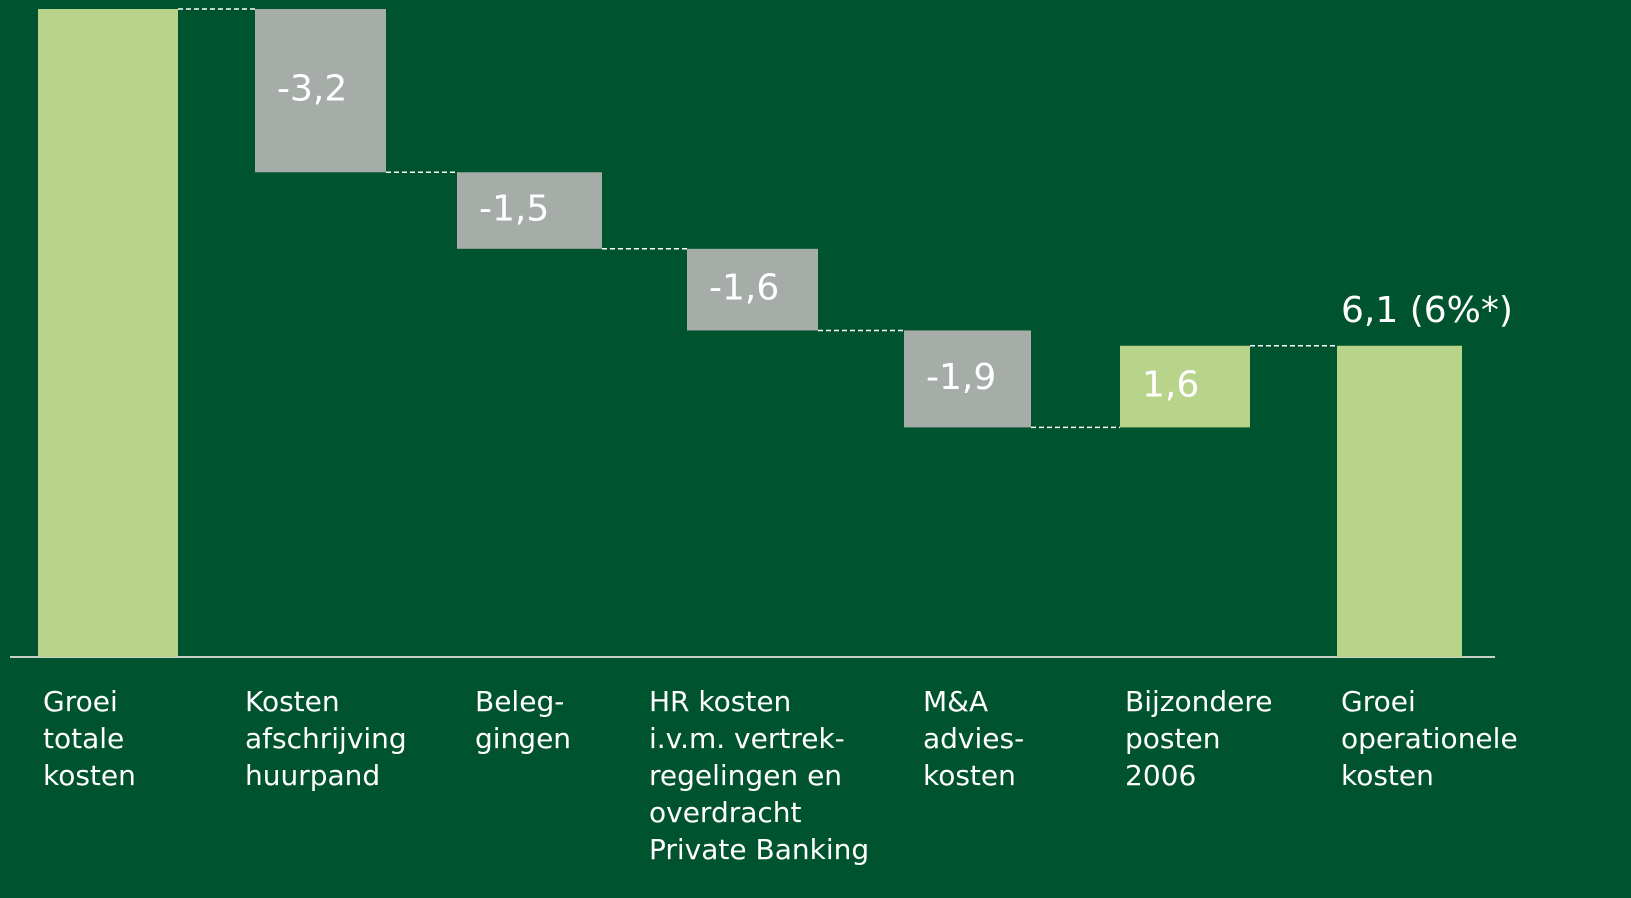 The height and width of the screenshot is (898, 1631). I want to click on category-label: Bijzondere posten 2006, so click(1199, 738).